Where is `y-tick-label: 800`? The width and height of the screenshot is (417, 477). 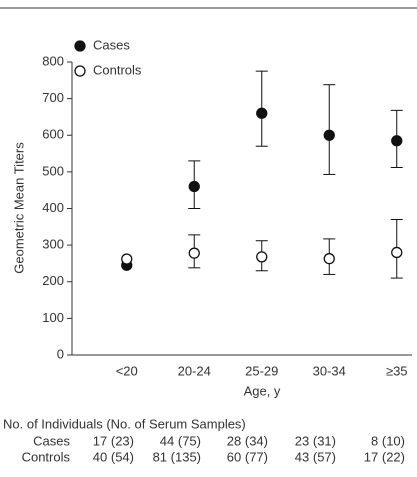
y-tick-label: 800 is located at coordinates (53, 60).